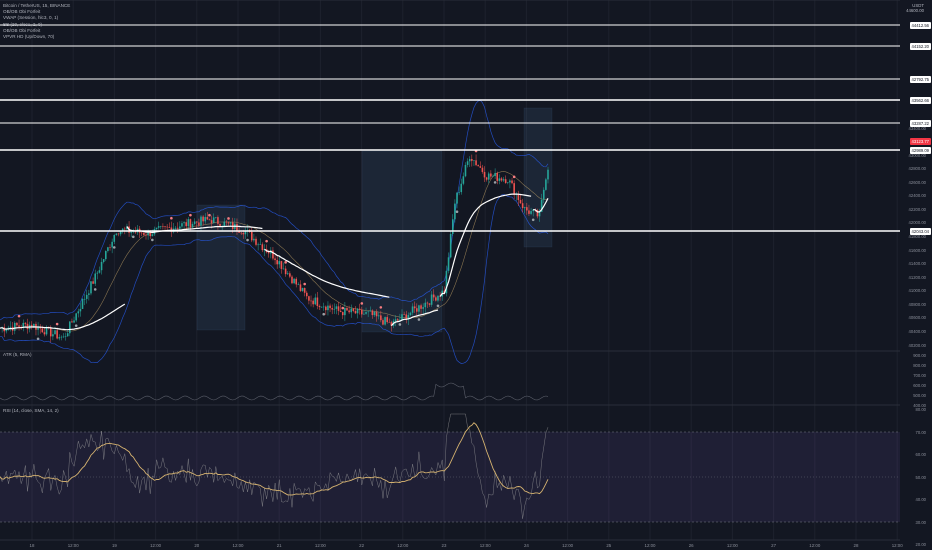  I want to click on rsi-label: RSI (14, close, SMA, 14, 2), so click(31, 410).